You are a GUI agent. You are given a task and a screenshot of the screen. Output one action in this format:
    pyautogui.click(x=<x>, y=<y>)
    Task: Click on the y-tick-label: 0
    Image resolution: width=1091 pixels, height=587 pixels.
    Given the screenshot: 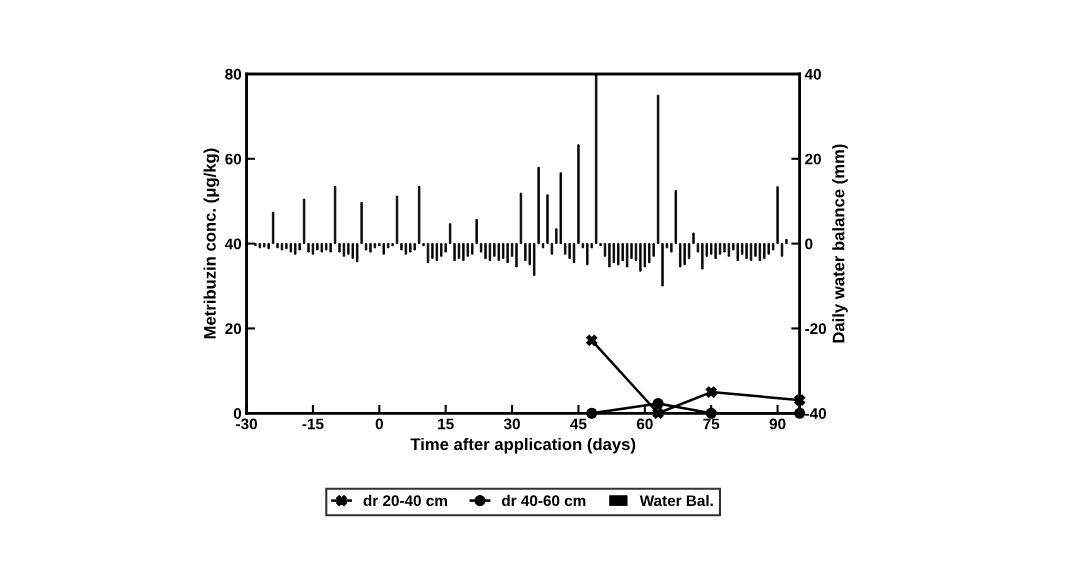 What is the action you would take?
    pyautogui.click(x=237, y=413)
    